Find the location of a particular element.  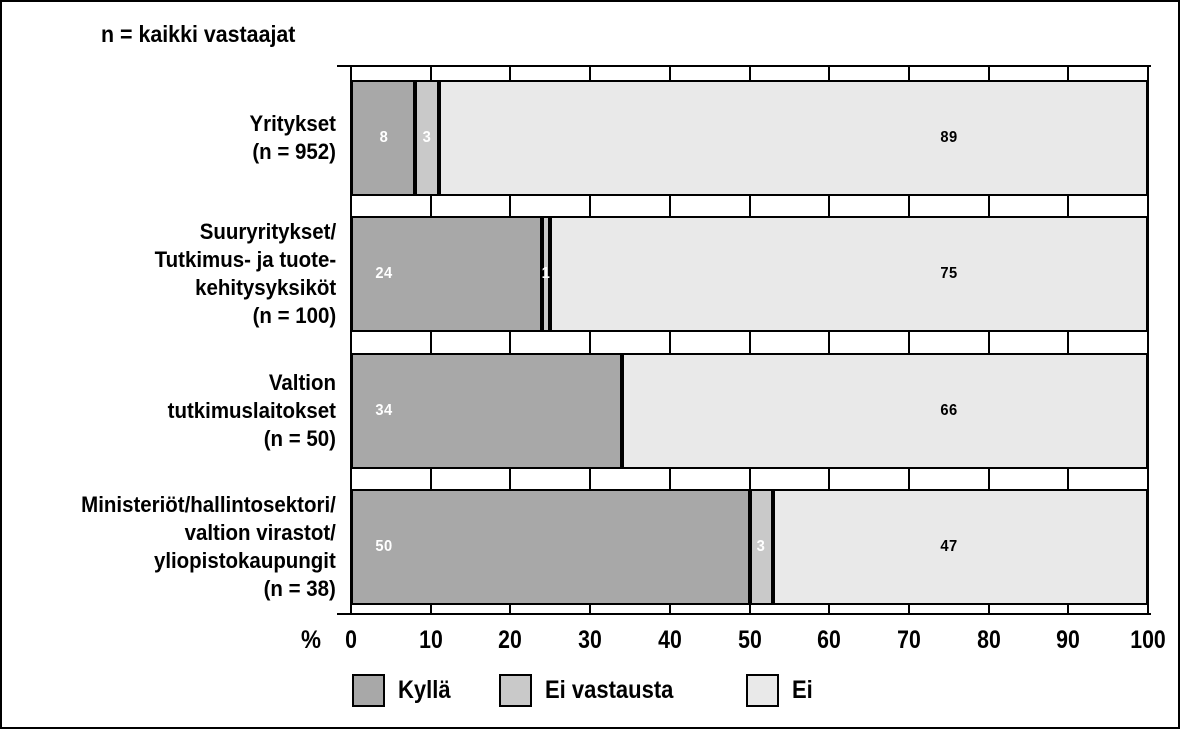

x-tick-label-80: 80 is located at coordinates (988, 640).